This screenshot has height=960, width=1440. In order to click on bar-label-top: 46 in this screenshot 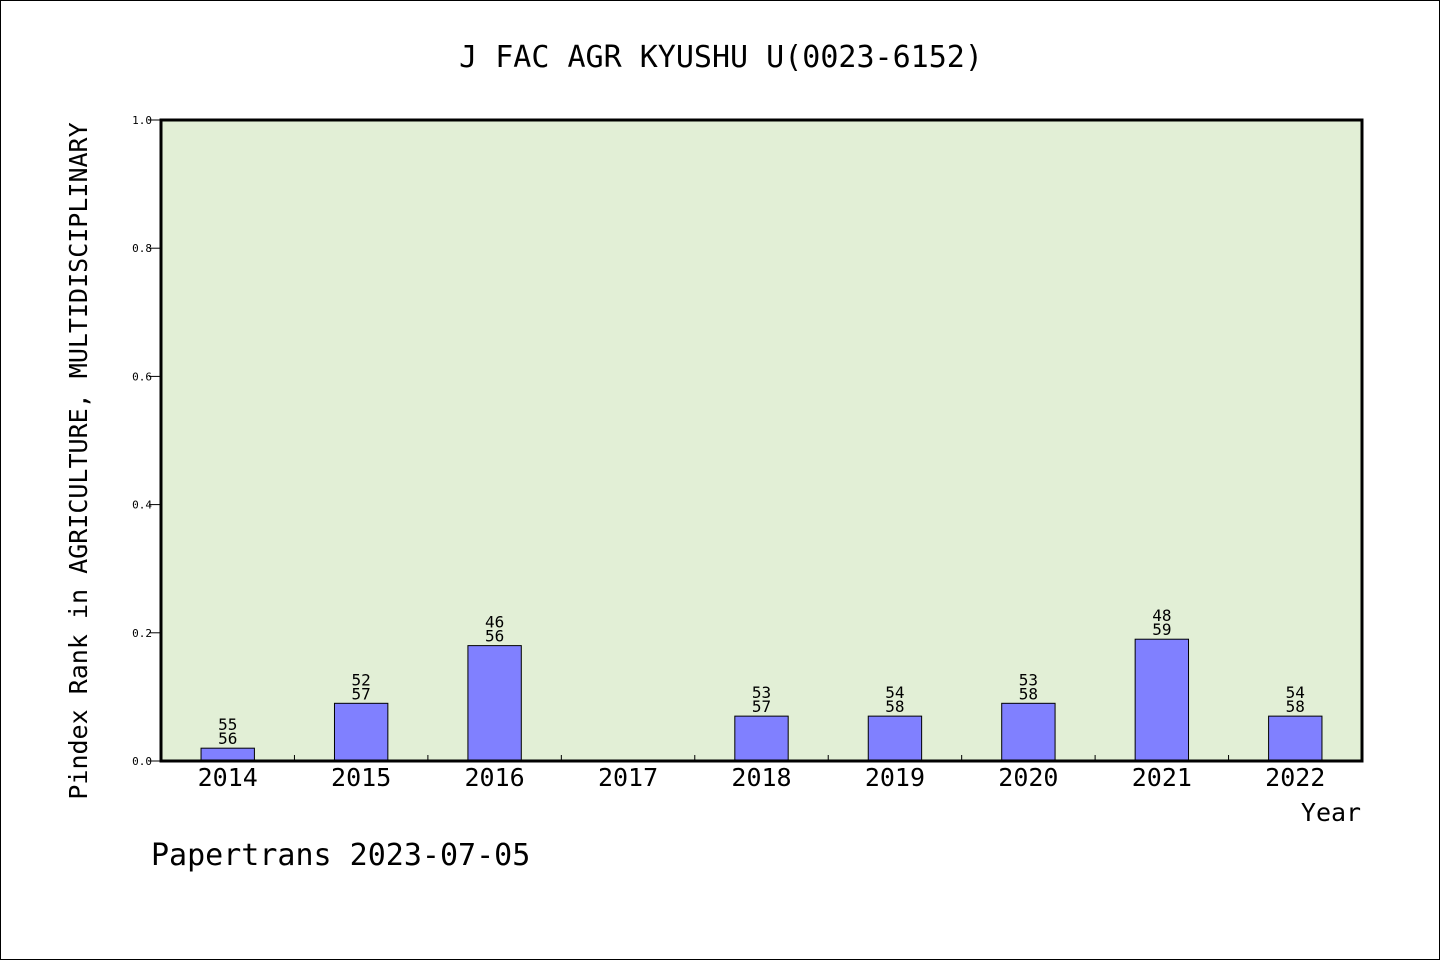, I will do `click(494, 622)`.